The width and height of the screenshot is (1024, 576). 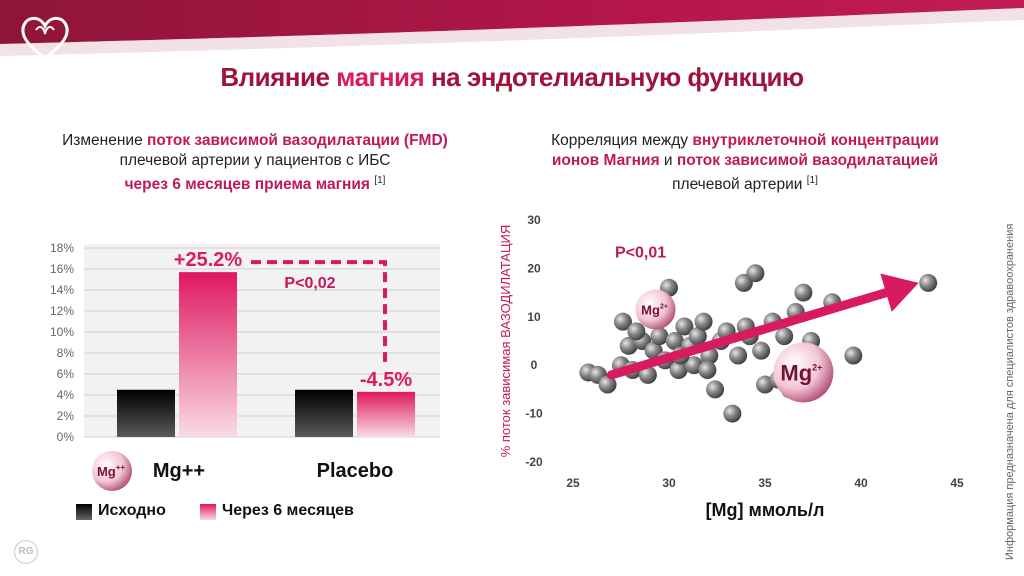 What do you see at coordinates (737, 185) in the screenshot?
I see `right-sub-text-3: плечевой артерии` at bounding box center [737, 185].